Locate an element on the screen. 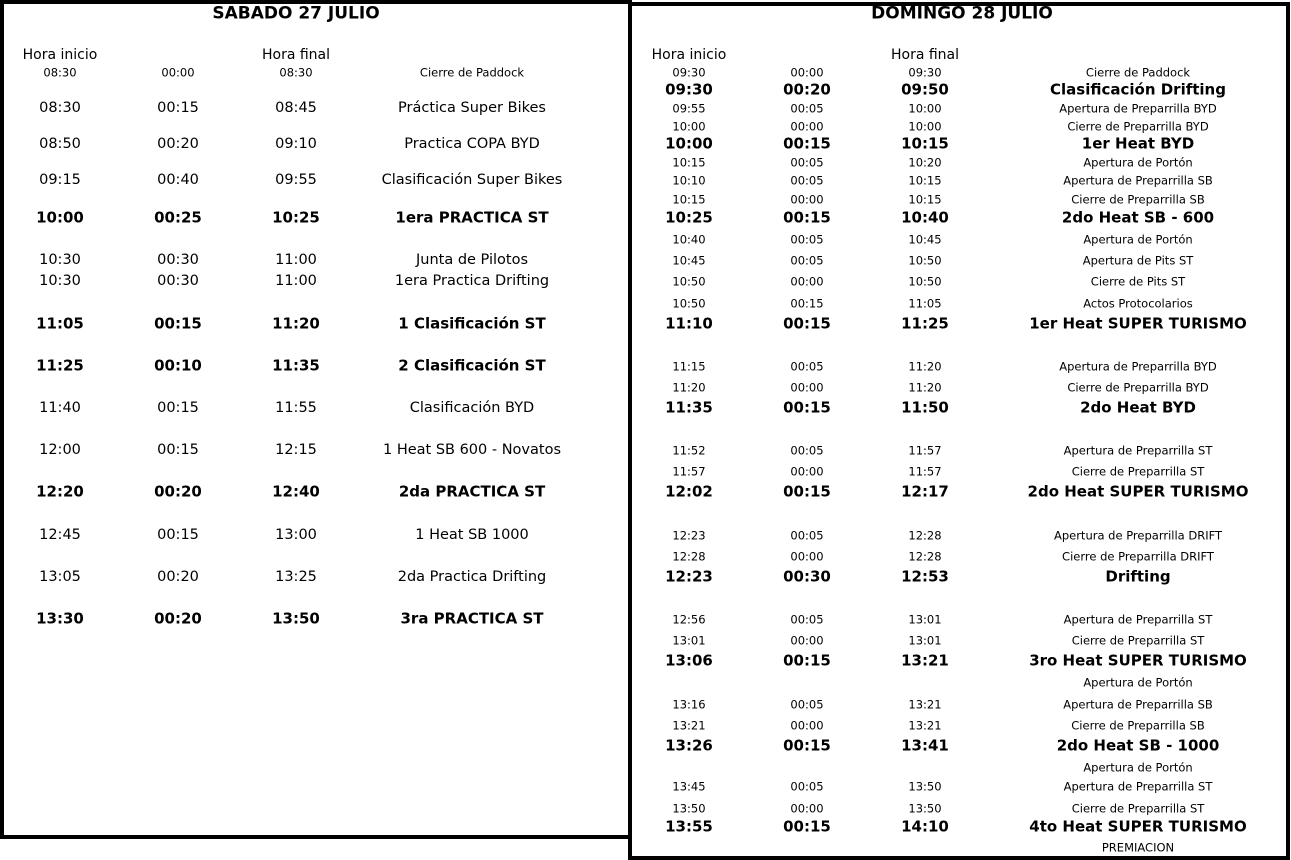 The height and width of the screenshot is (860, 1291). start-cell: 13:06 is located at coordinates (689, 660).